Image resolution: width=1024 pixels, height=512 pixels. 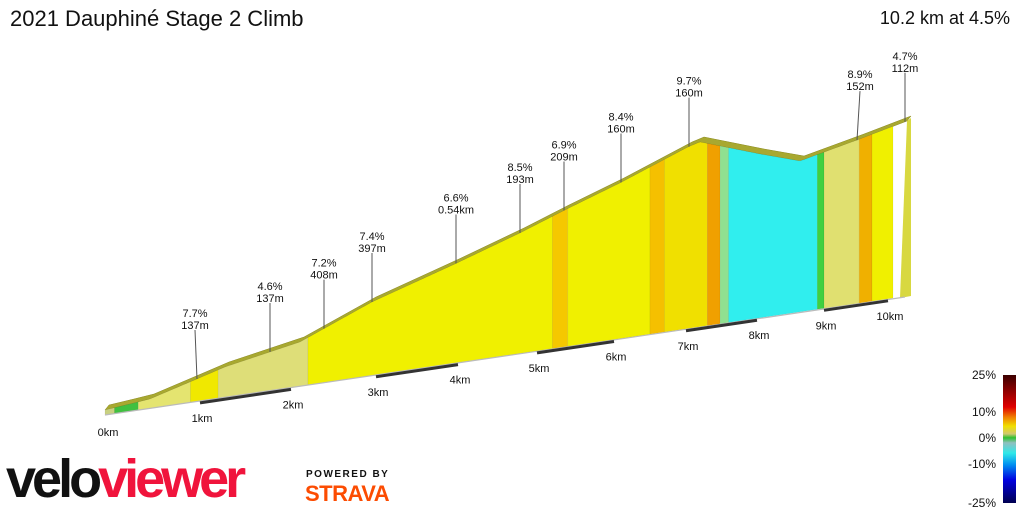 What do you see at coordinates (983, 412) in the screenshot?
I see `legend-label: 10%` at bounding box center [983, 412].